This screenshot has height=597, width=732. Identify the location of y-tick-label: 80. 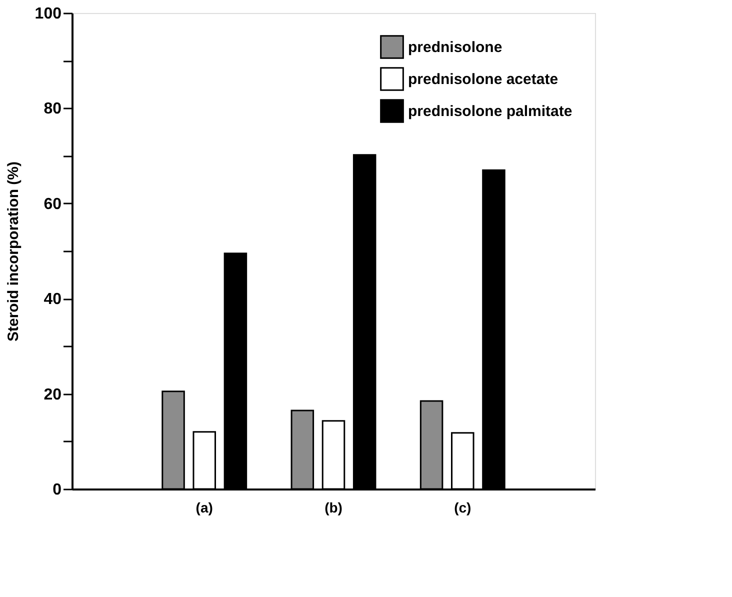
(53, 109).